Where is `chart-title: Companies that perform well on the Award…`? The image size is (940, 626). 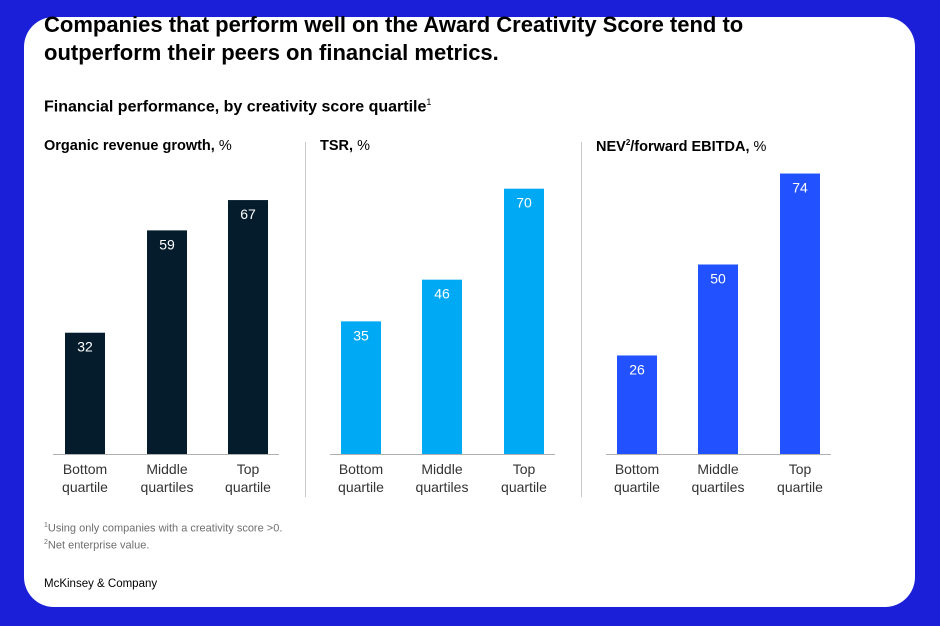
chart-title: Companies that perform well on the Award… is located at coordinates (394, 38).